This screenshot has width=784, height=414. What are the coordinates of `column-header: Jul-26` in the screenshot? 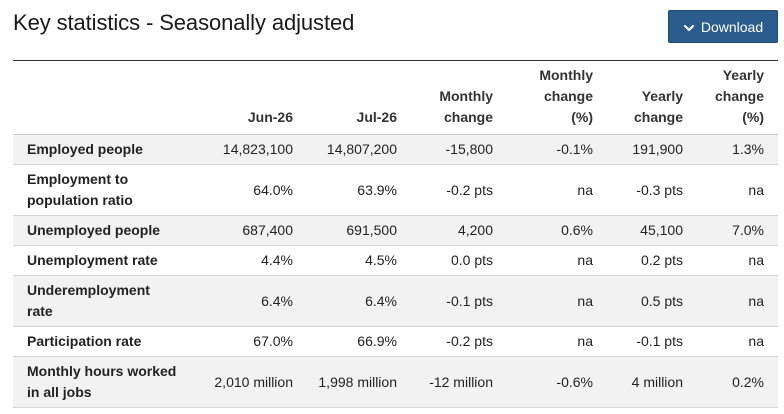 It's located at (359, 97).